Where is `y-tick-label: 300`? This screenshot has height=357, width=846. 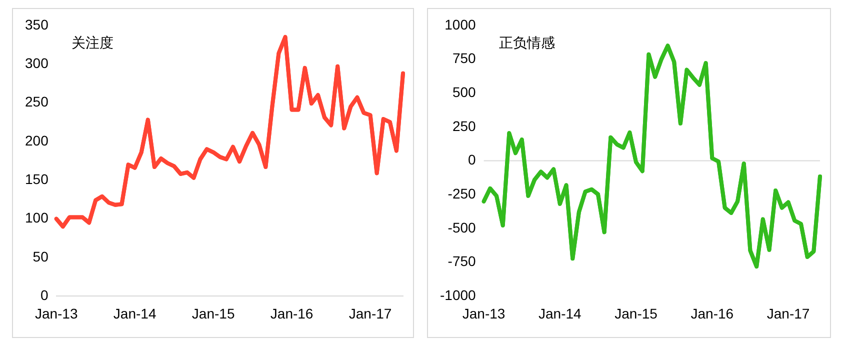
y-tick-label: 300 is located at coordinates (37, 62).